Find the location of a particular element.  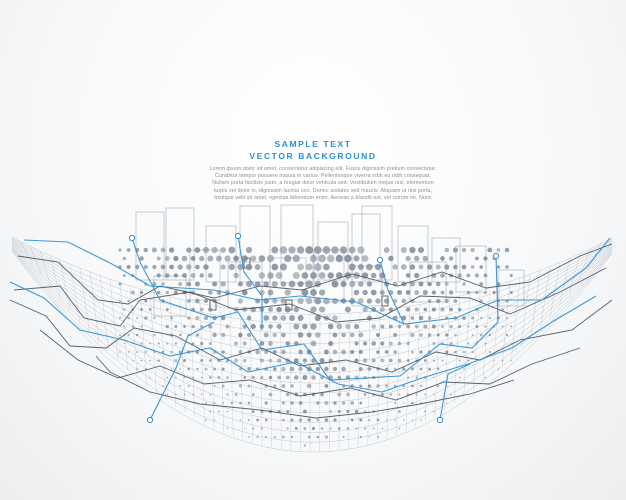

node-dot is located at coordinates (380, 260).